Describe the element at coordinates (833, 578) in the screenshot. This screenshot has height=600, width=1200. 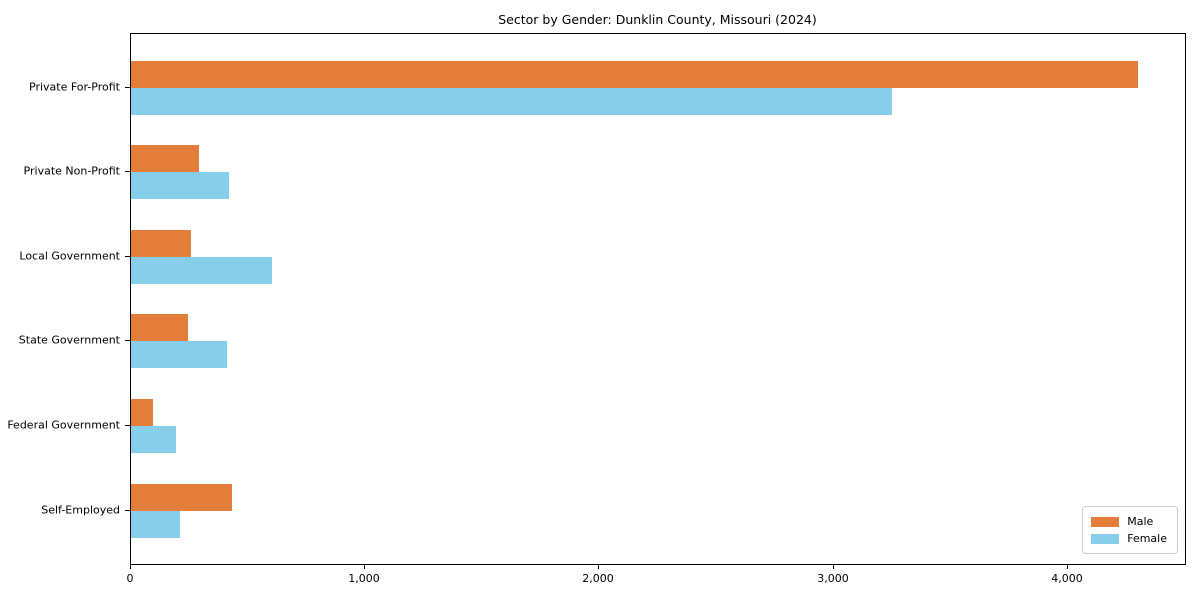
I see `x-tick-label-3000: 3,000` at that location.